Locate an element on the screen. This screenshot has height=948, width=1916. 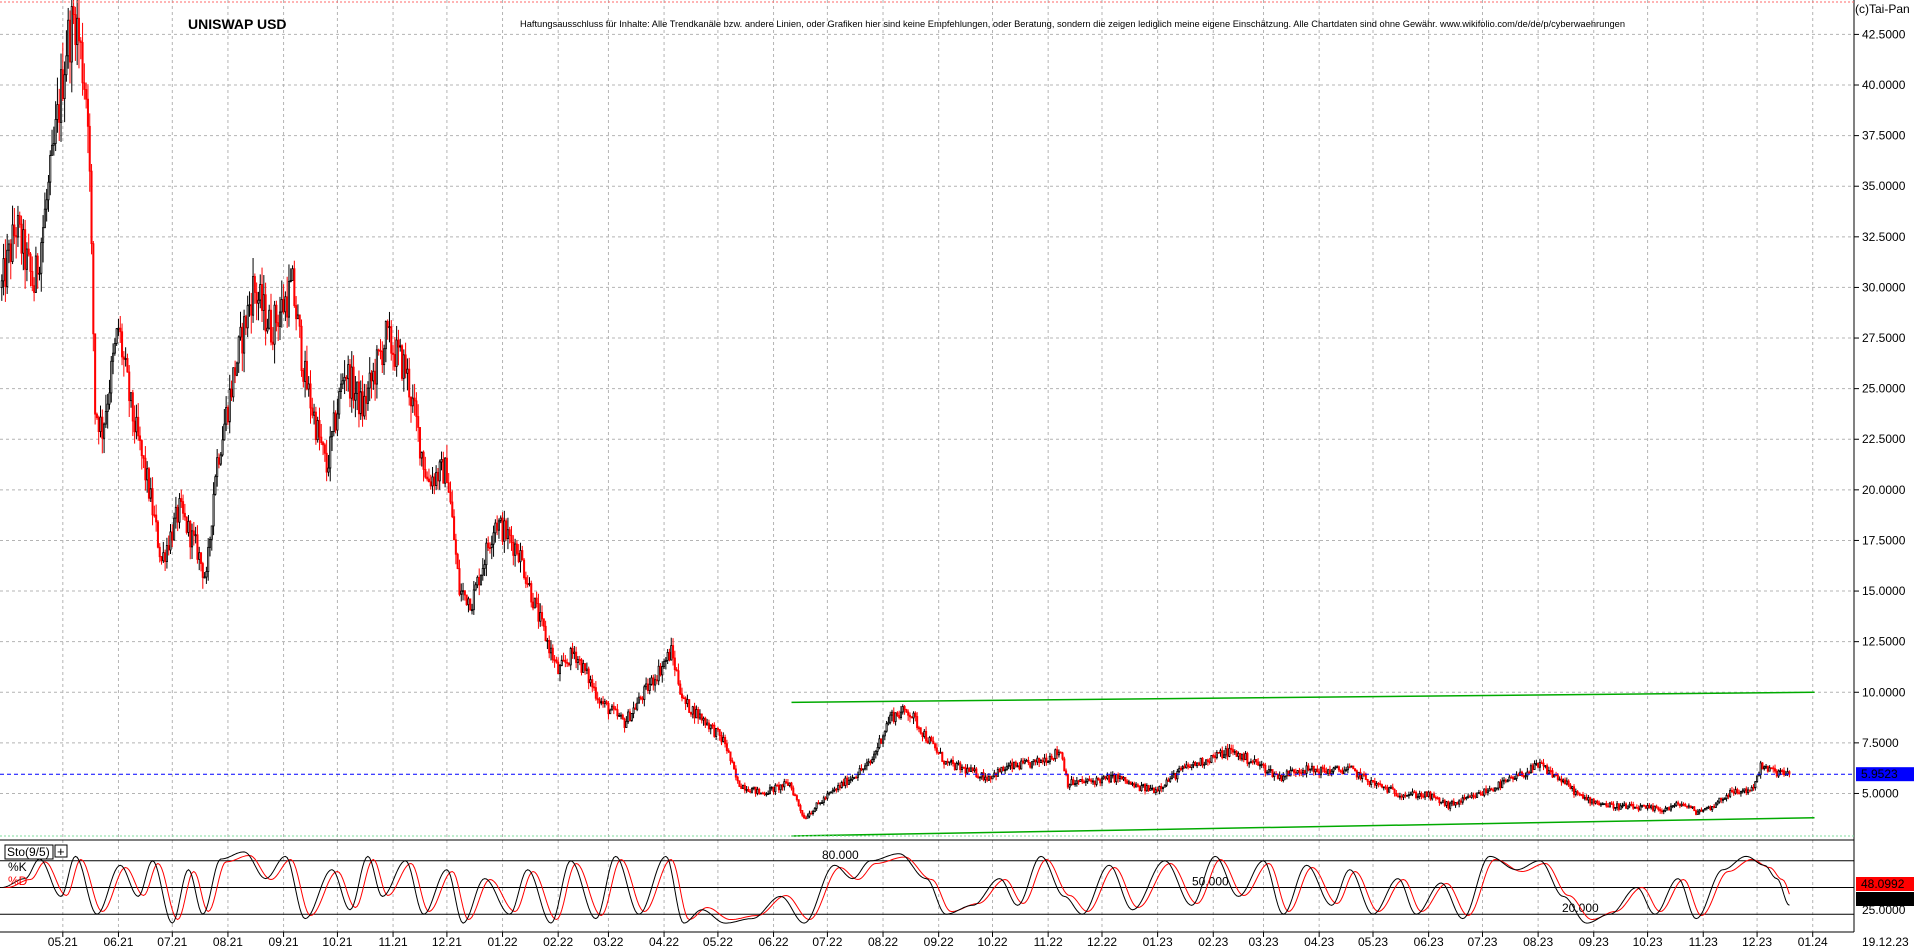
plus-icon: + is located at coordinates (61, 851).